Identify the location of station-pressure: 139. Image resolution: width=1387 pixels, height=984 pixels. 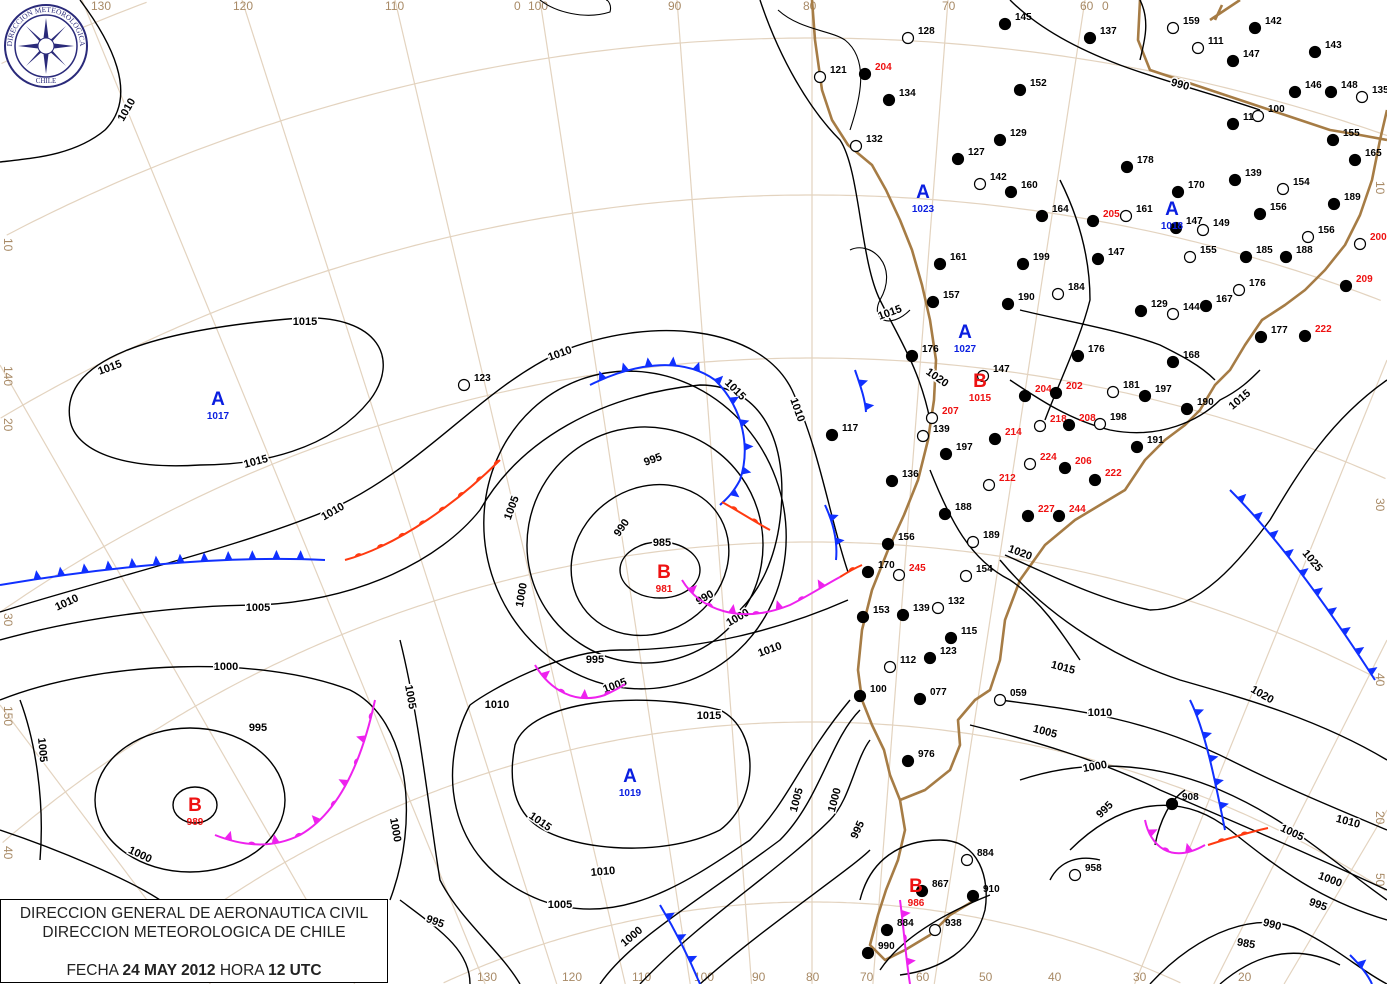
(941, 429).